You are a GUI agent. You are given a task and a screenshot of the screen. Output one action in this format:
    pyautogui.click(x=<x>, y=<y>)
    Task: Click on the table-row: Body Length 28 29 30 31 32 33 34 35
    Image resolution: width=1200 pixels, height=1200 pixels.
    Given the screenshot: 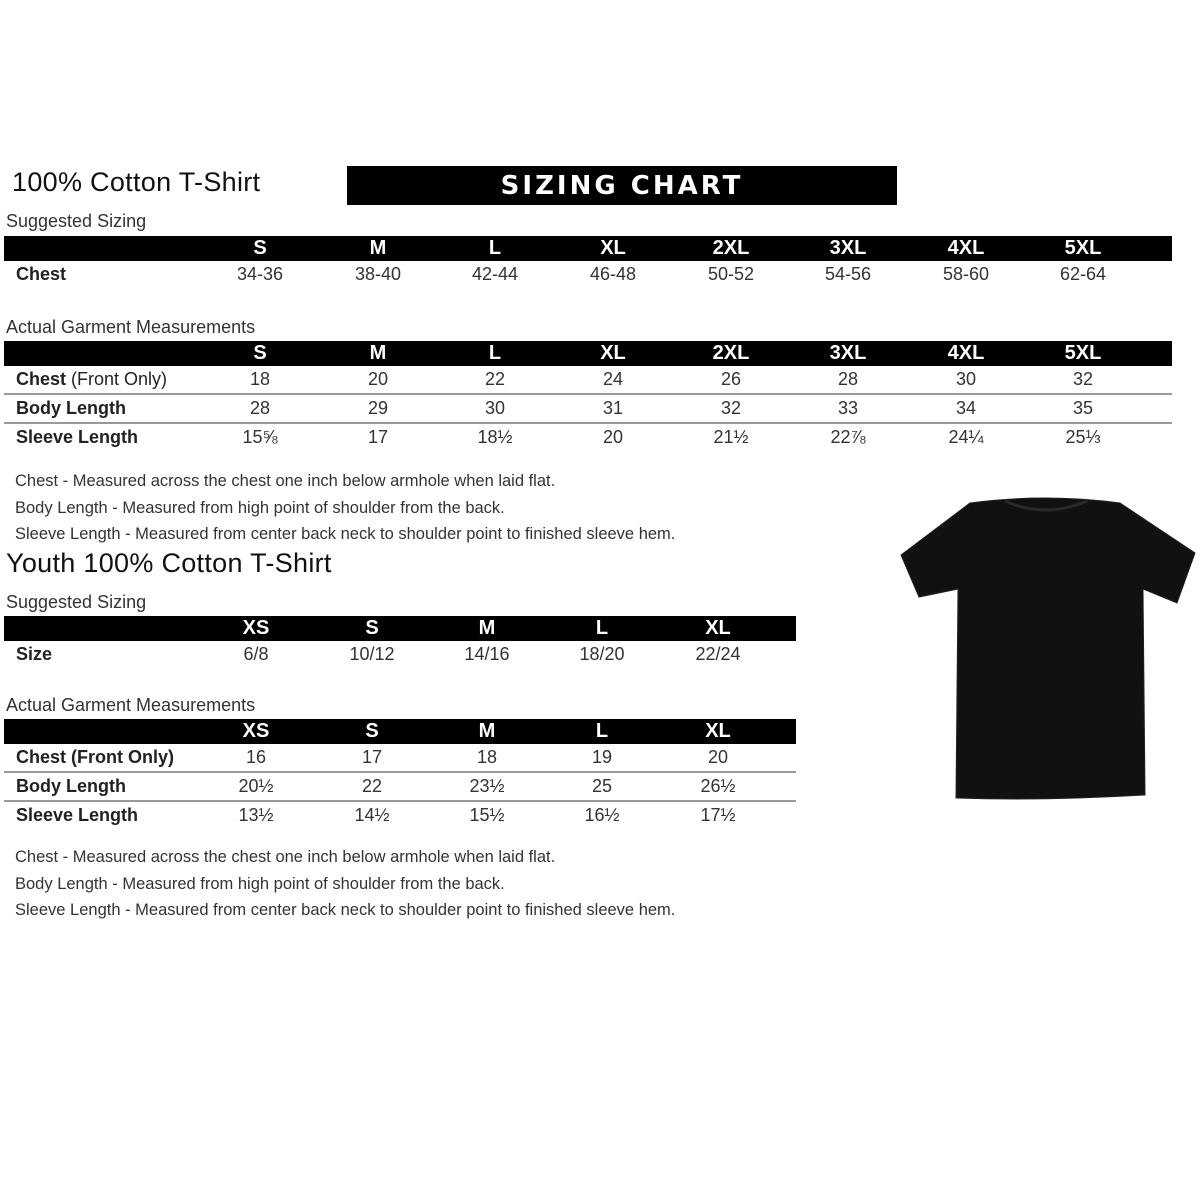 What is the action you would take?
    pyautogui.click(x=588, y=409)
    